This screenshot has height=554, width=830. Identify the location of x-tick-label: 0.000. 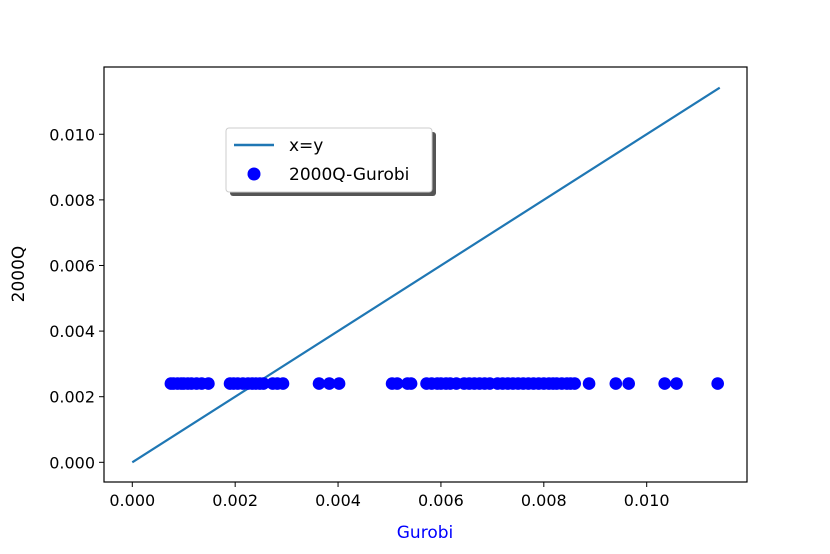
(132, 500).